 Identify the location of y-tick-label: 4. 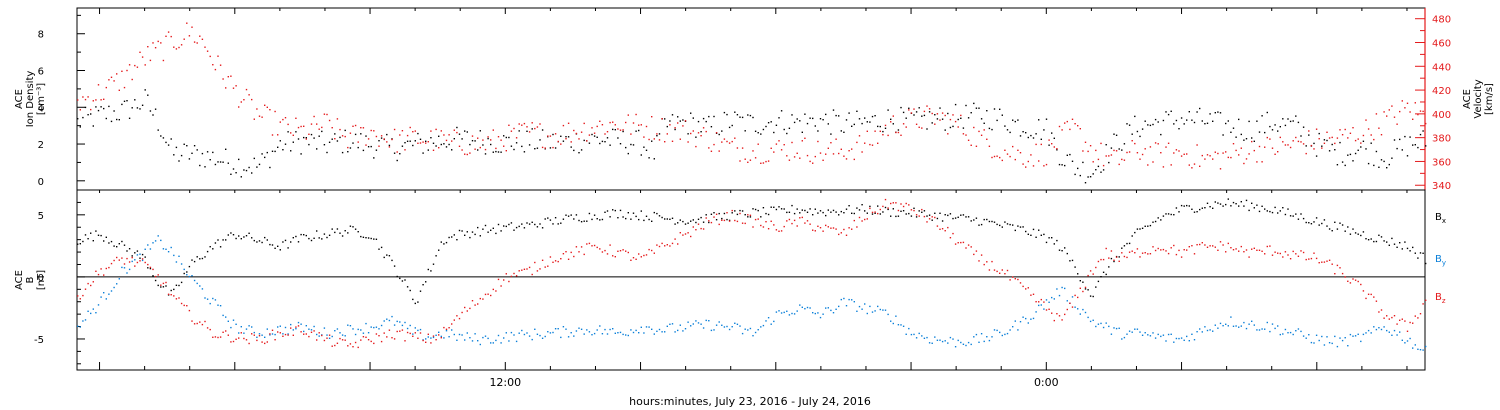
(41, 108).